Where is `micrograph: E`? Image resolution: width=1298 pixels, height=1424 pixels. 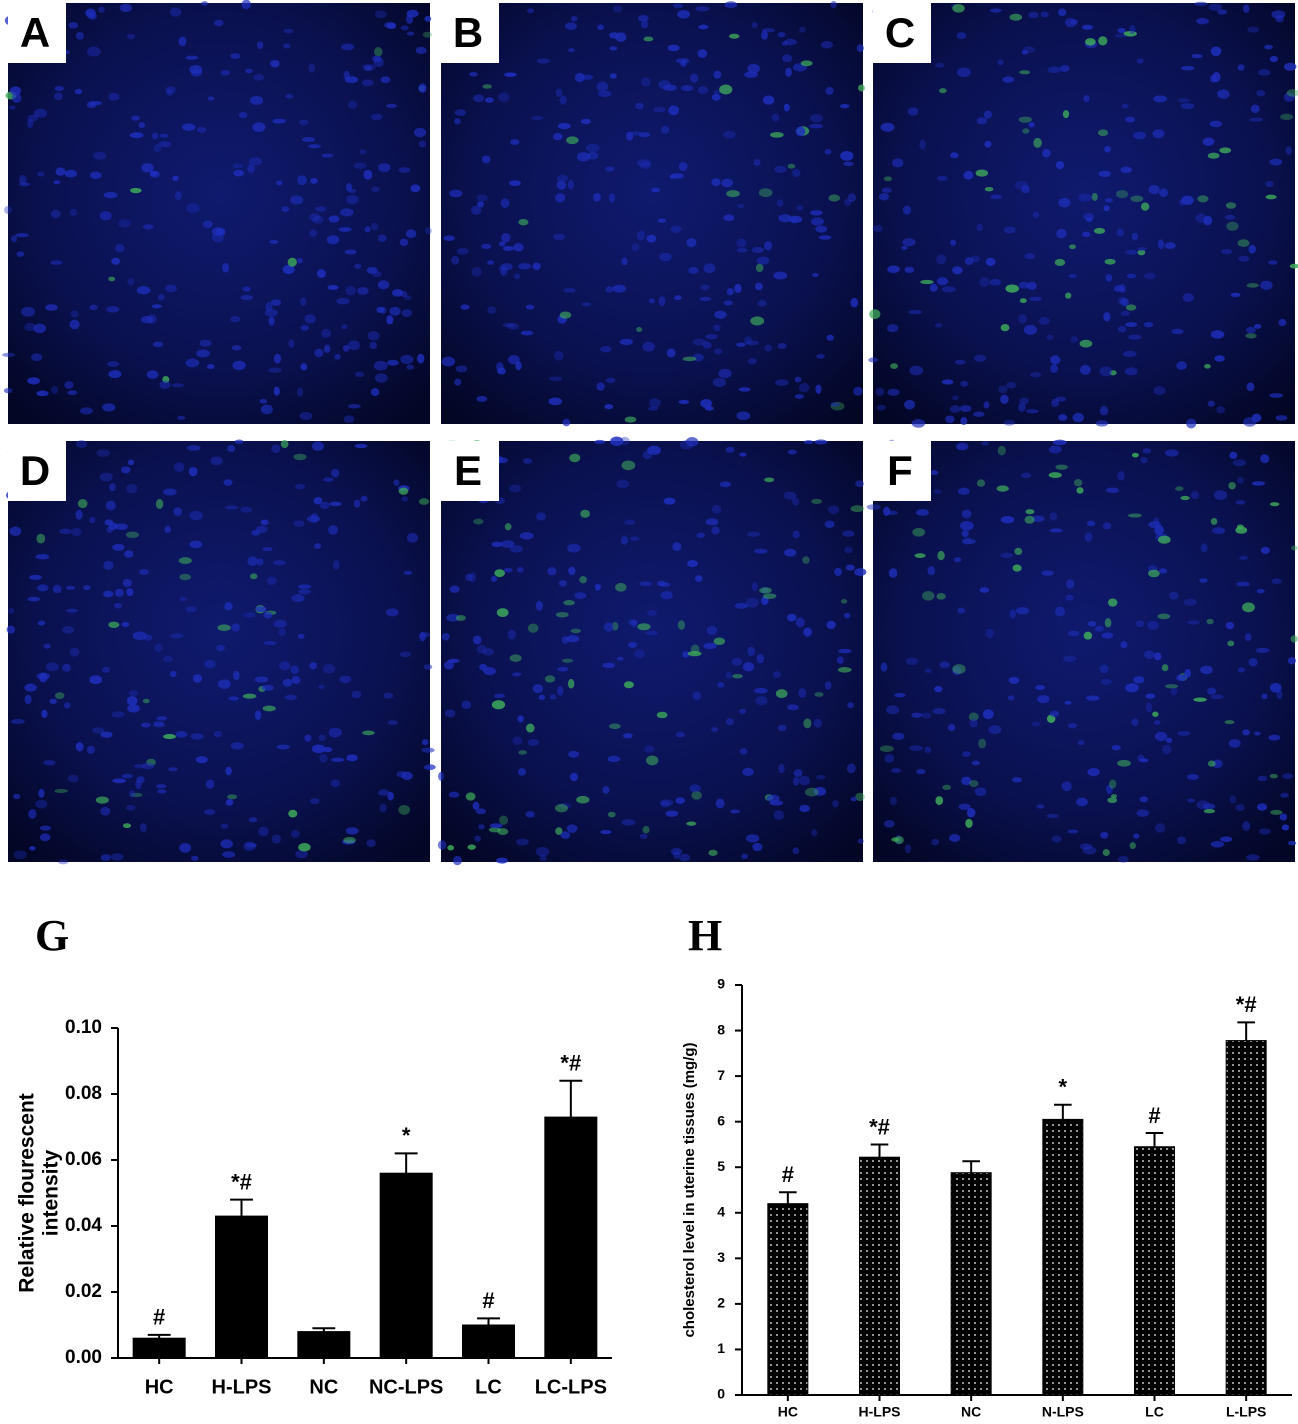 micrograph: E is located at coordinates (652, 651).